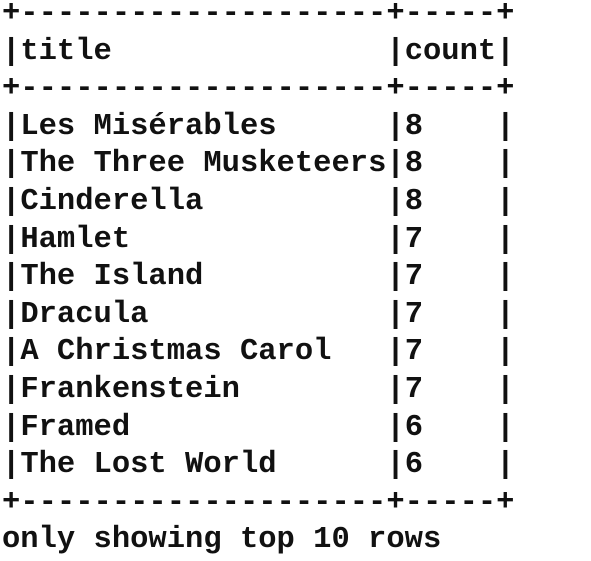 The image size is (591, 561). I want to click on column-header-title: title, so click(66, 51).